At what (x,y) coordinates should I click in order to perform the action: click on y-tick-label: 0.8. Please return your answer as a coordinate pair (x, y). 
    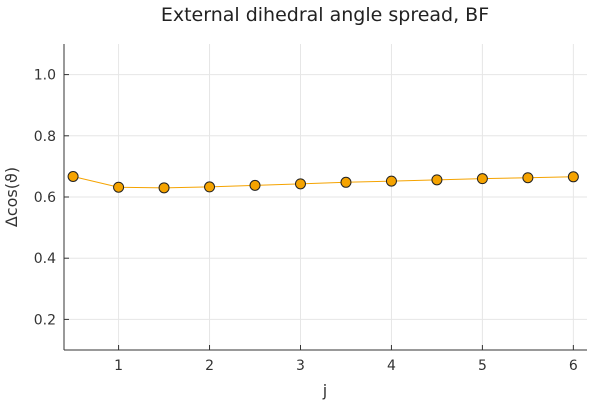
    Looking at the image, I should click on (45, 137).